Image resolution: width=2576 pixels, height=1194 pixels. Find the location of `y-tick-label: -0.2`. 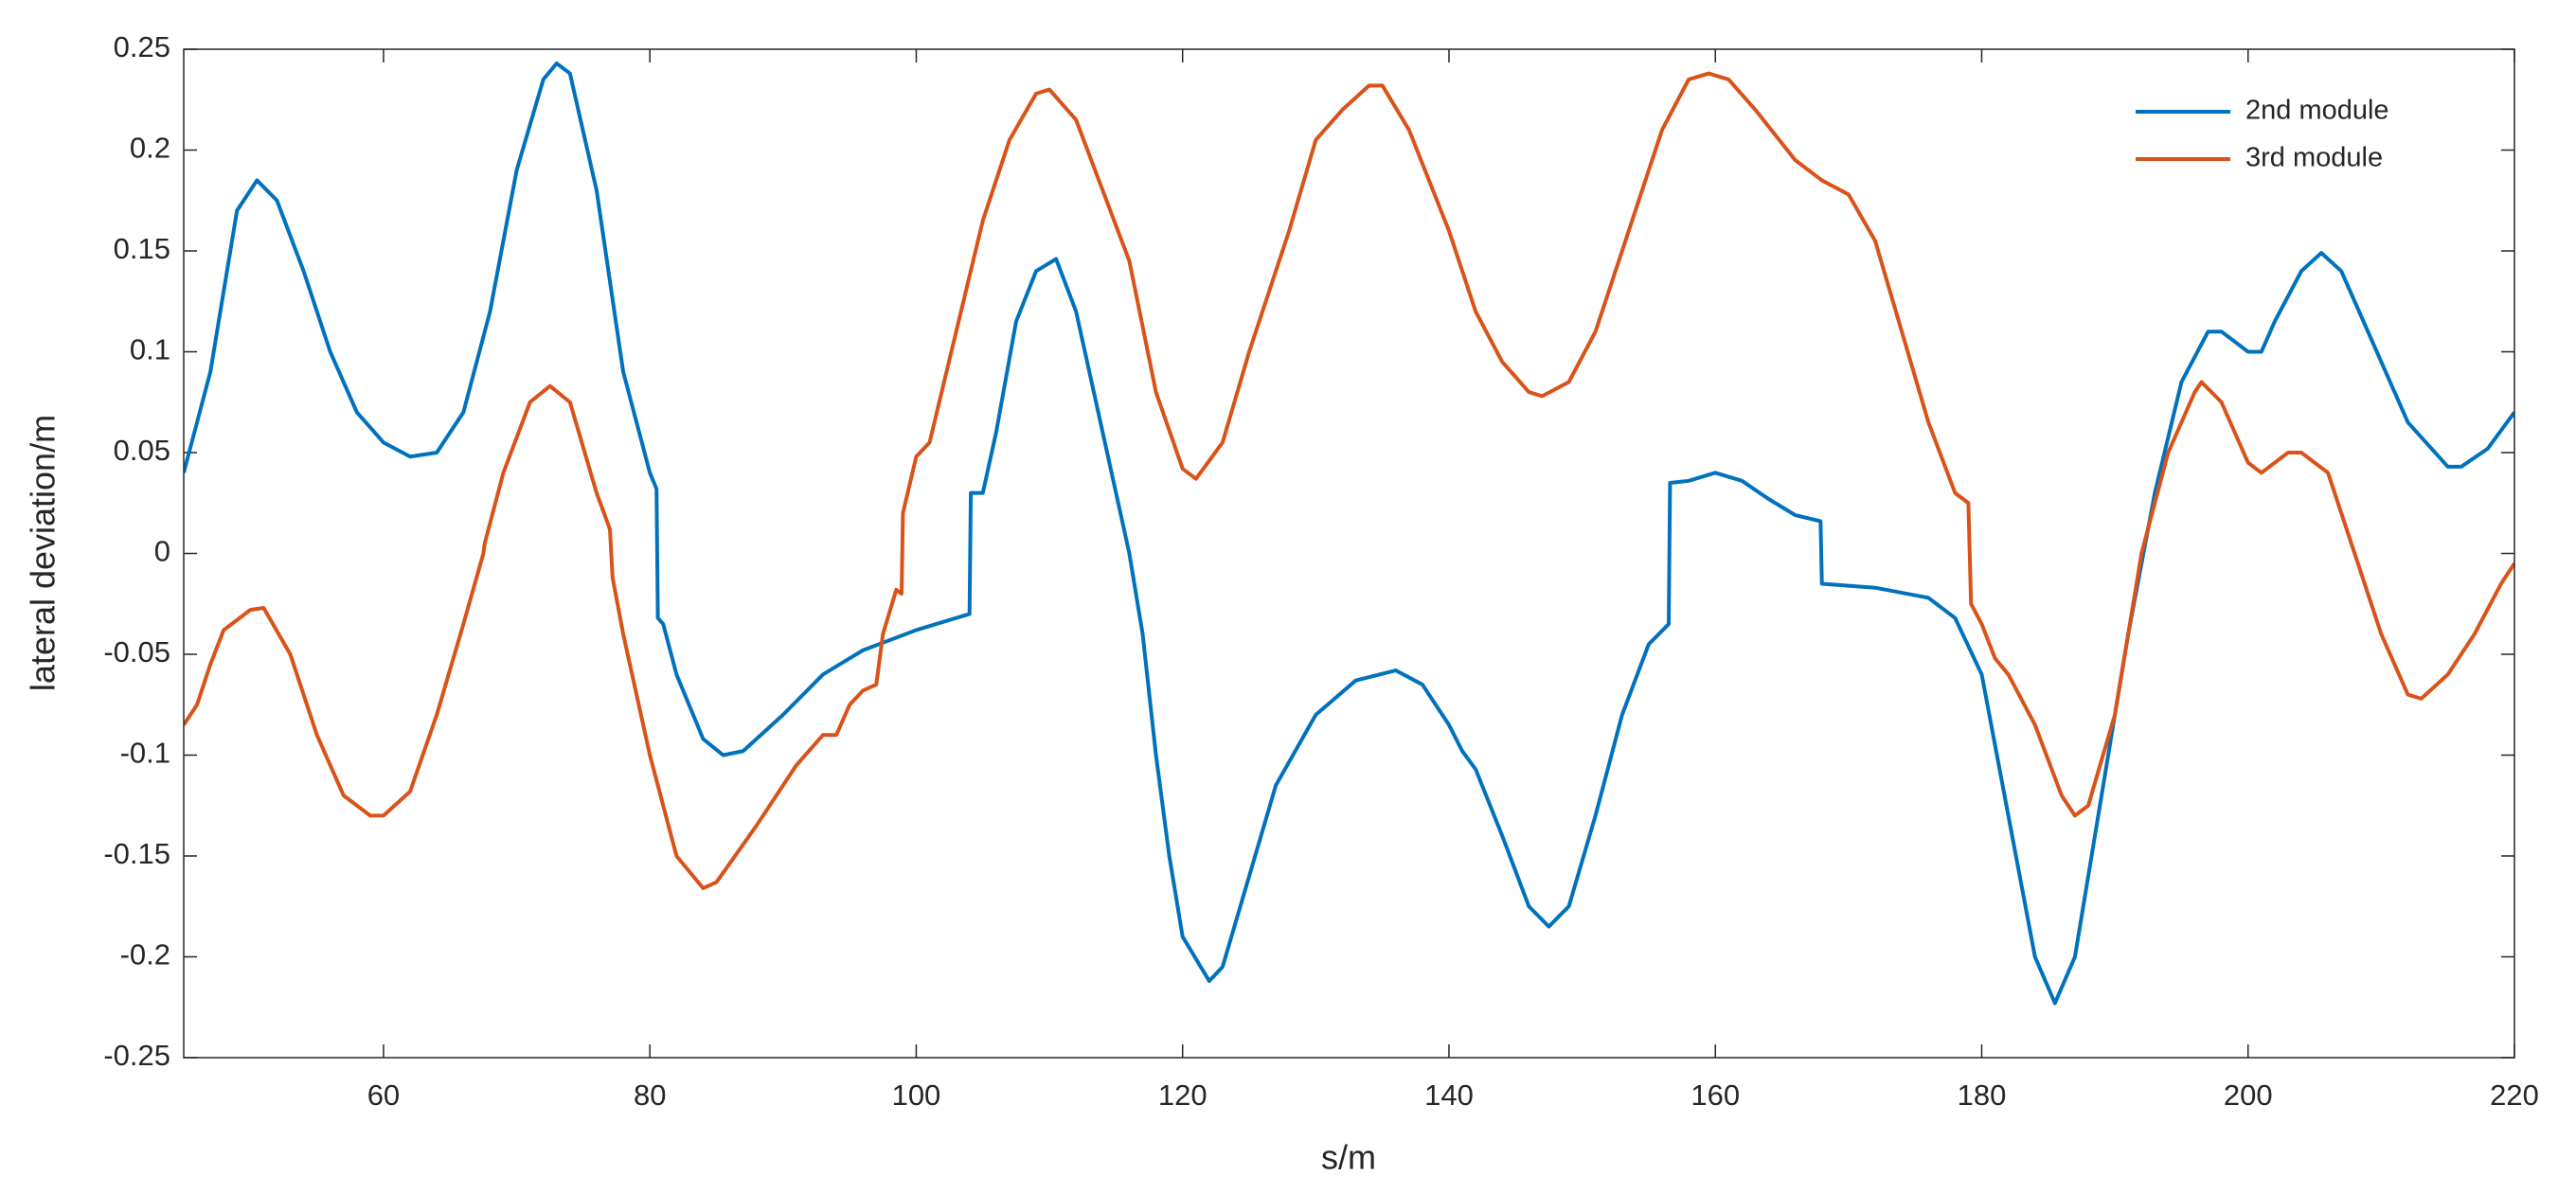

y-tick-label: -0.2 is located at coordinates (145, 954).